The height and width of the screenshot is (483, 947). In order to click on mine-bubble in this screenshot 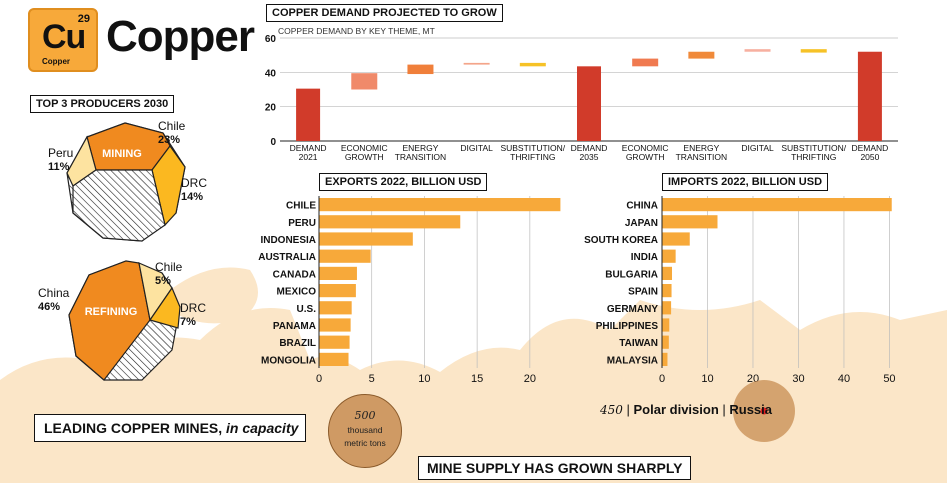, I will do `click(764, 411)`.